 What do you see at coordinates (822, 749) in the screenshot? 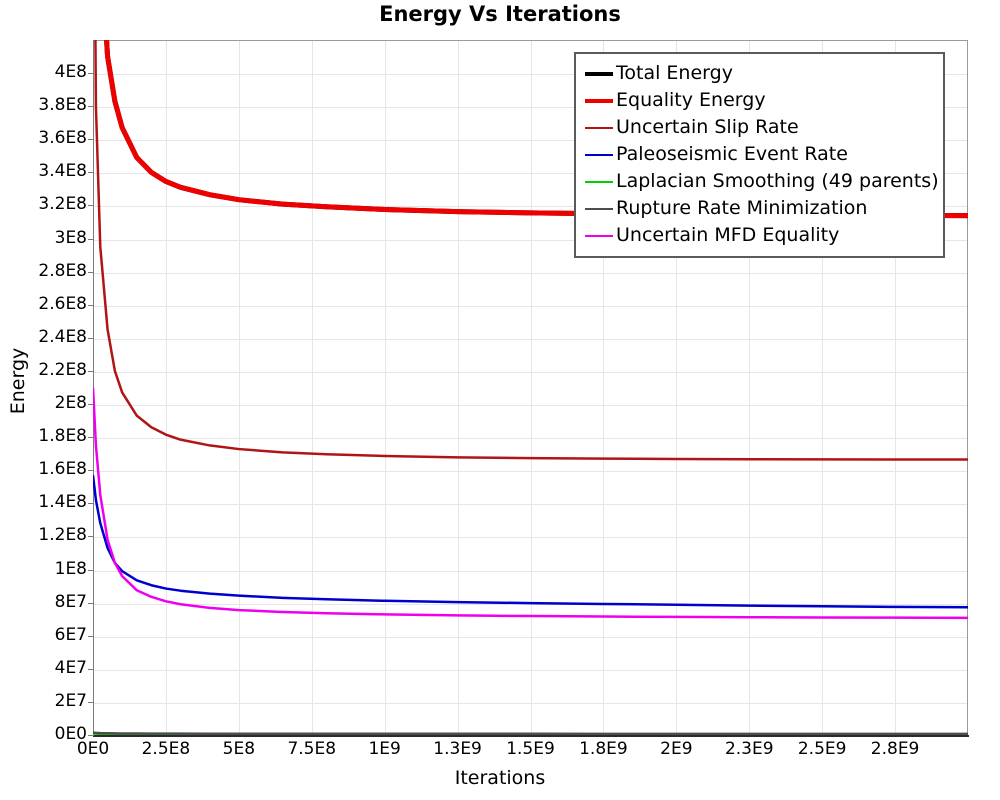
I see `x-tick-label: 2.5E9` at bounding box center [822, 749].